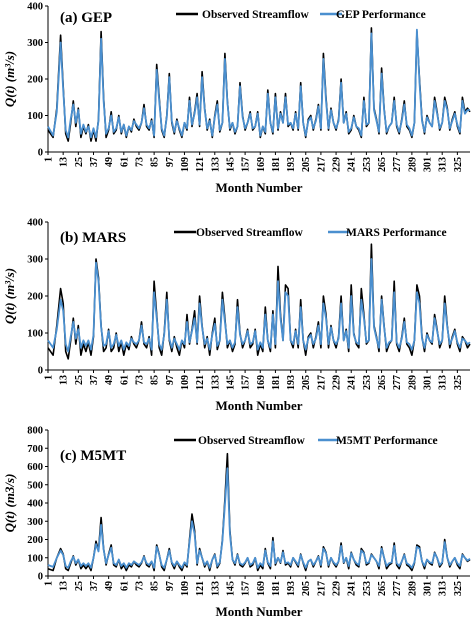 The height and width of the screenshot is (625, 474). Describe the element at coordinates (86, 18) in the screenshot. I see `panel-title: (a) GEP` at that location.